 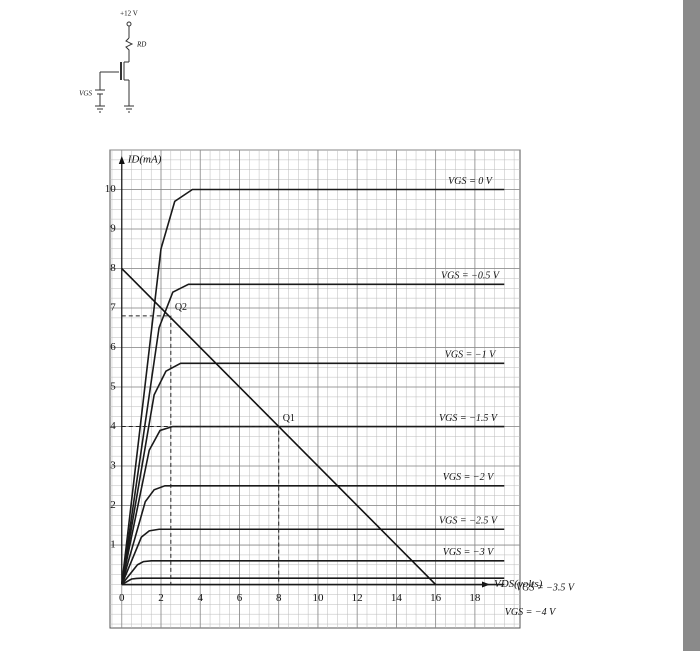 I want to click on scrollbar, so click(x=691, y=325).